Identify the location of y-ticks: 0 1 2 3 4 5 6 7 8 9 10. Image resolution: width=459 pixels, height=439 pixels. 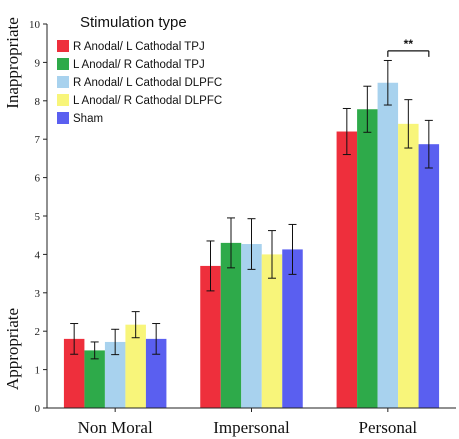
(38, 217).